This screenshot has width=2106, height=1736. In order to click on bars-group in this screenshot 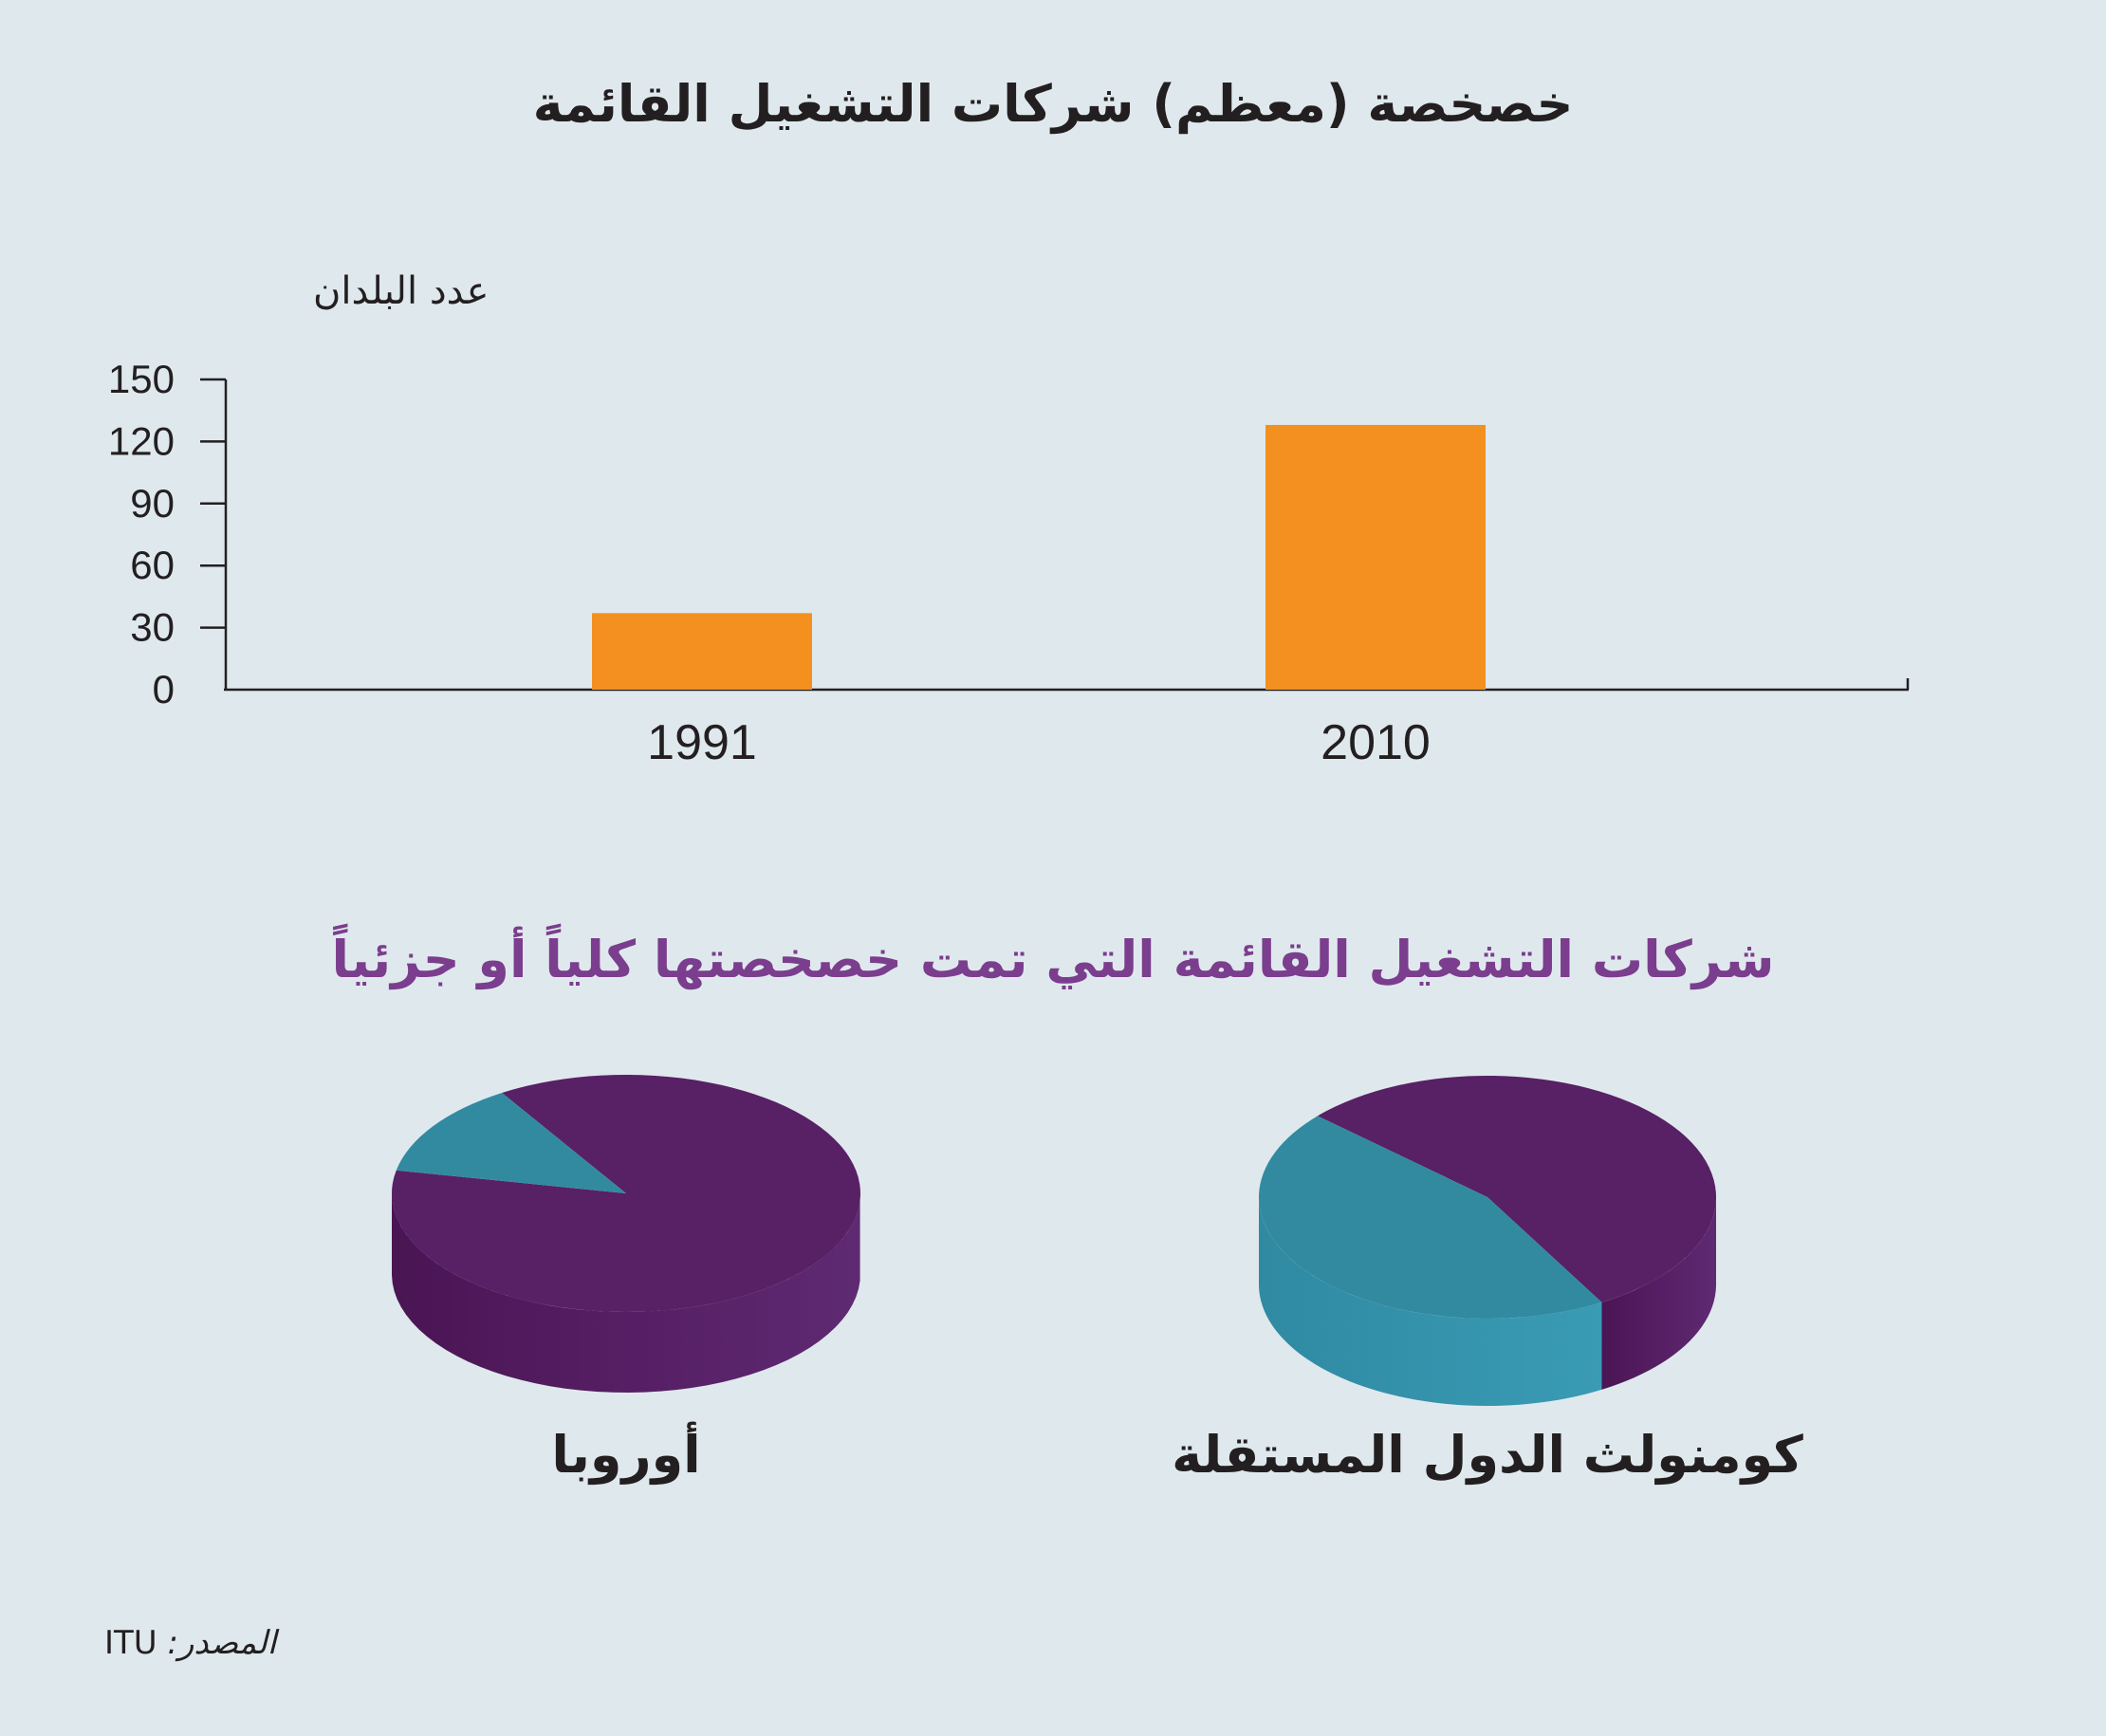, I will do `click(1039, 557)`.